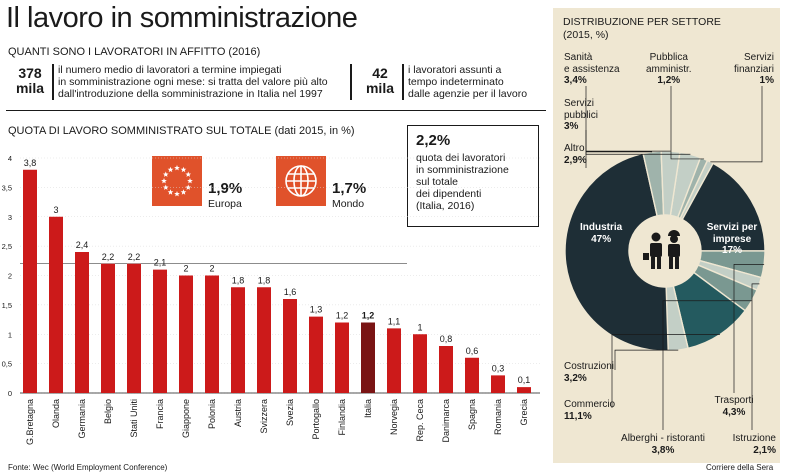 The image size is (786, 476). I want to click on category-label: Francia, so click(160, 414).